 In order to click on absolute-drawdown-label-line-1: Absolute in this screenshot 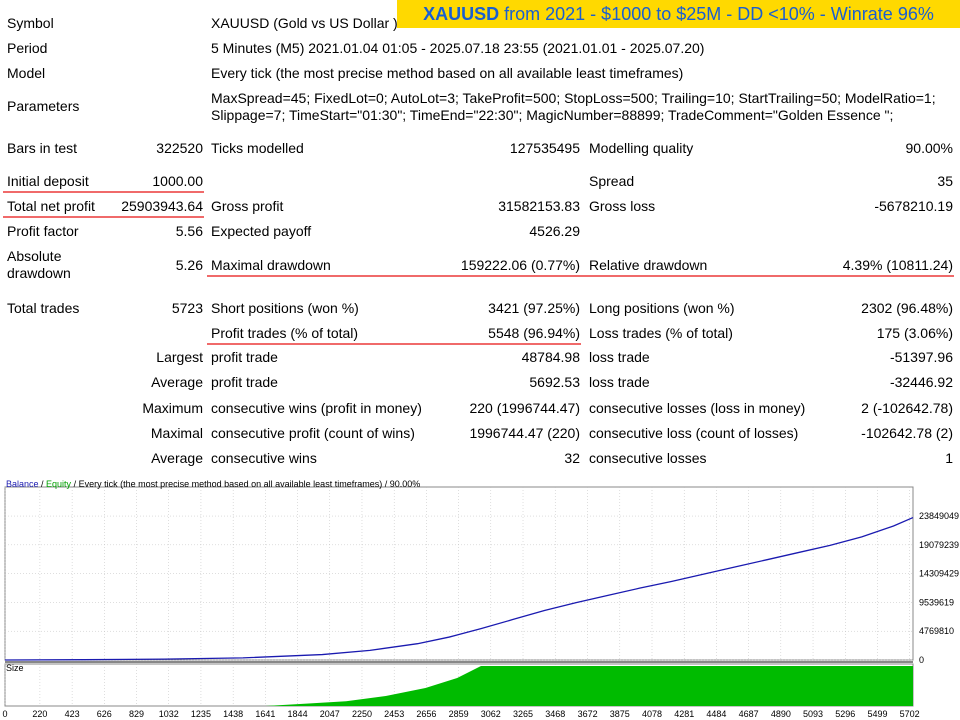, I will do `click(34, 256)`.